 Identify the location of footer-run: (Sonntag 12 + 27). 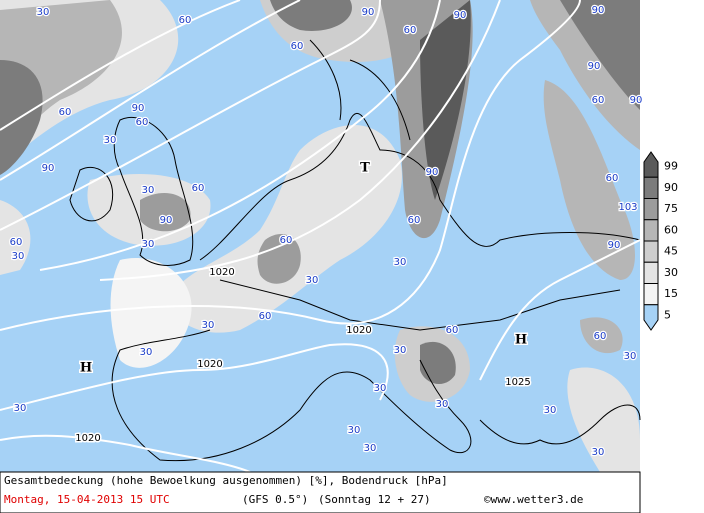
(374, 499).